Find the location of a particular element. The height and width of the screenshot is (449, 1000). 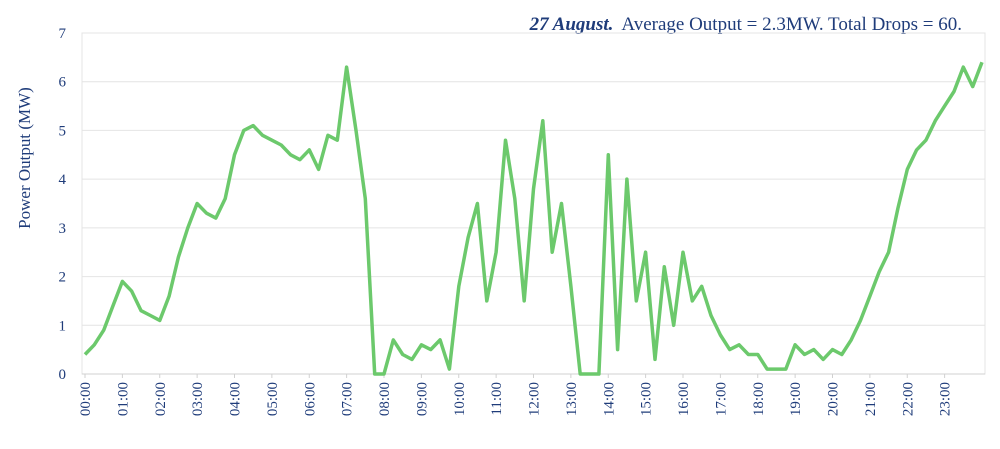

x-tick-label: 01:00 is located at coordinates (123, 399).